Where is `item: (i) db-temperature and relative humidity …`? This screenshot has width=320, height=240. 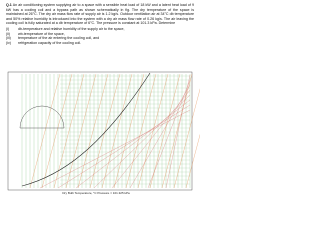 item: (i) db-temperature and relative humidity … is located at coordinates (100, 29).